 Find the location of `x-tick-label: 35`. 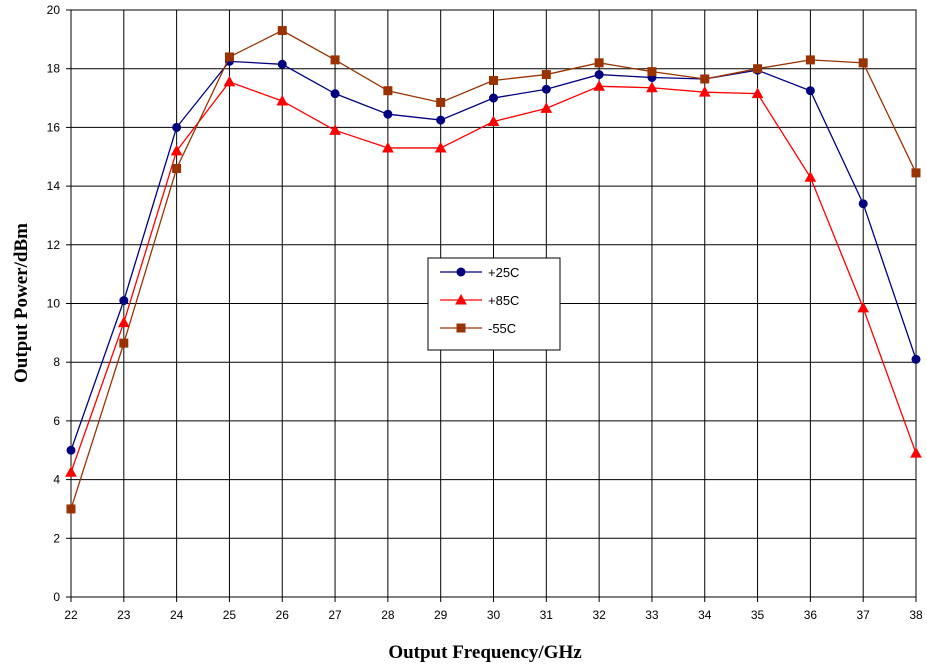

x-tick-label: 35 is located at coordinates (758, 615).